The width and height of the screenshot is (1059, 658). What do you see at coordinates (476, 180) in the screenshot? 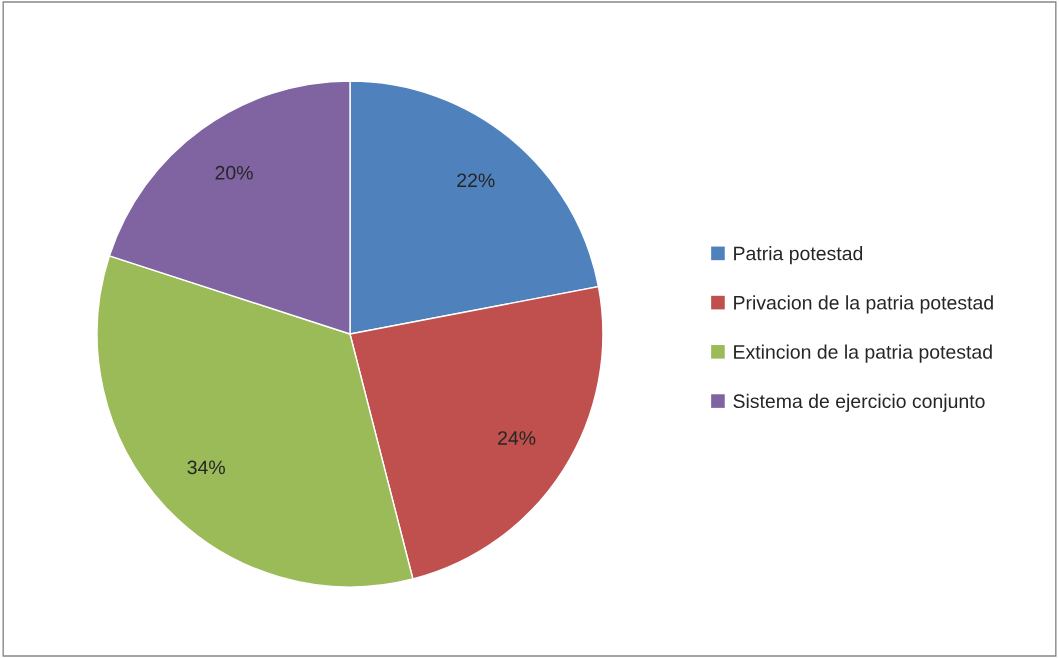
I see `data-label: 22%` at bounding box center [476, 180].